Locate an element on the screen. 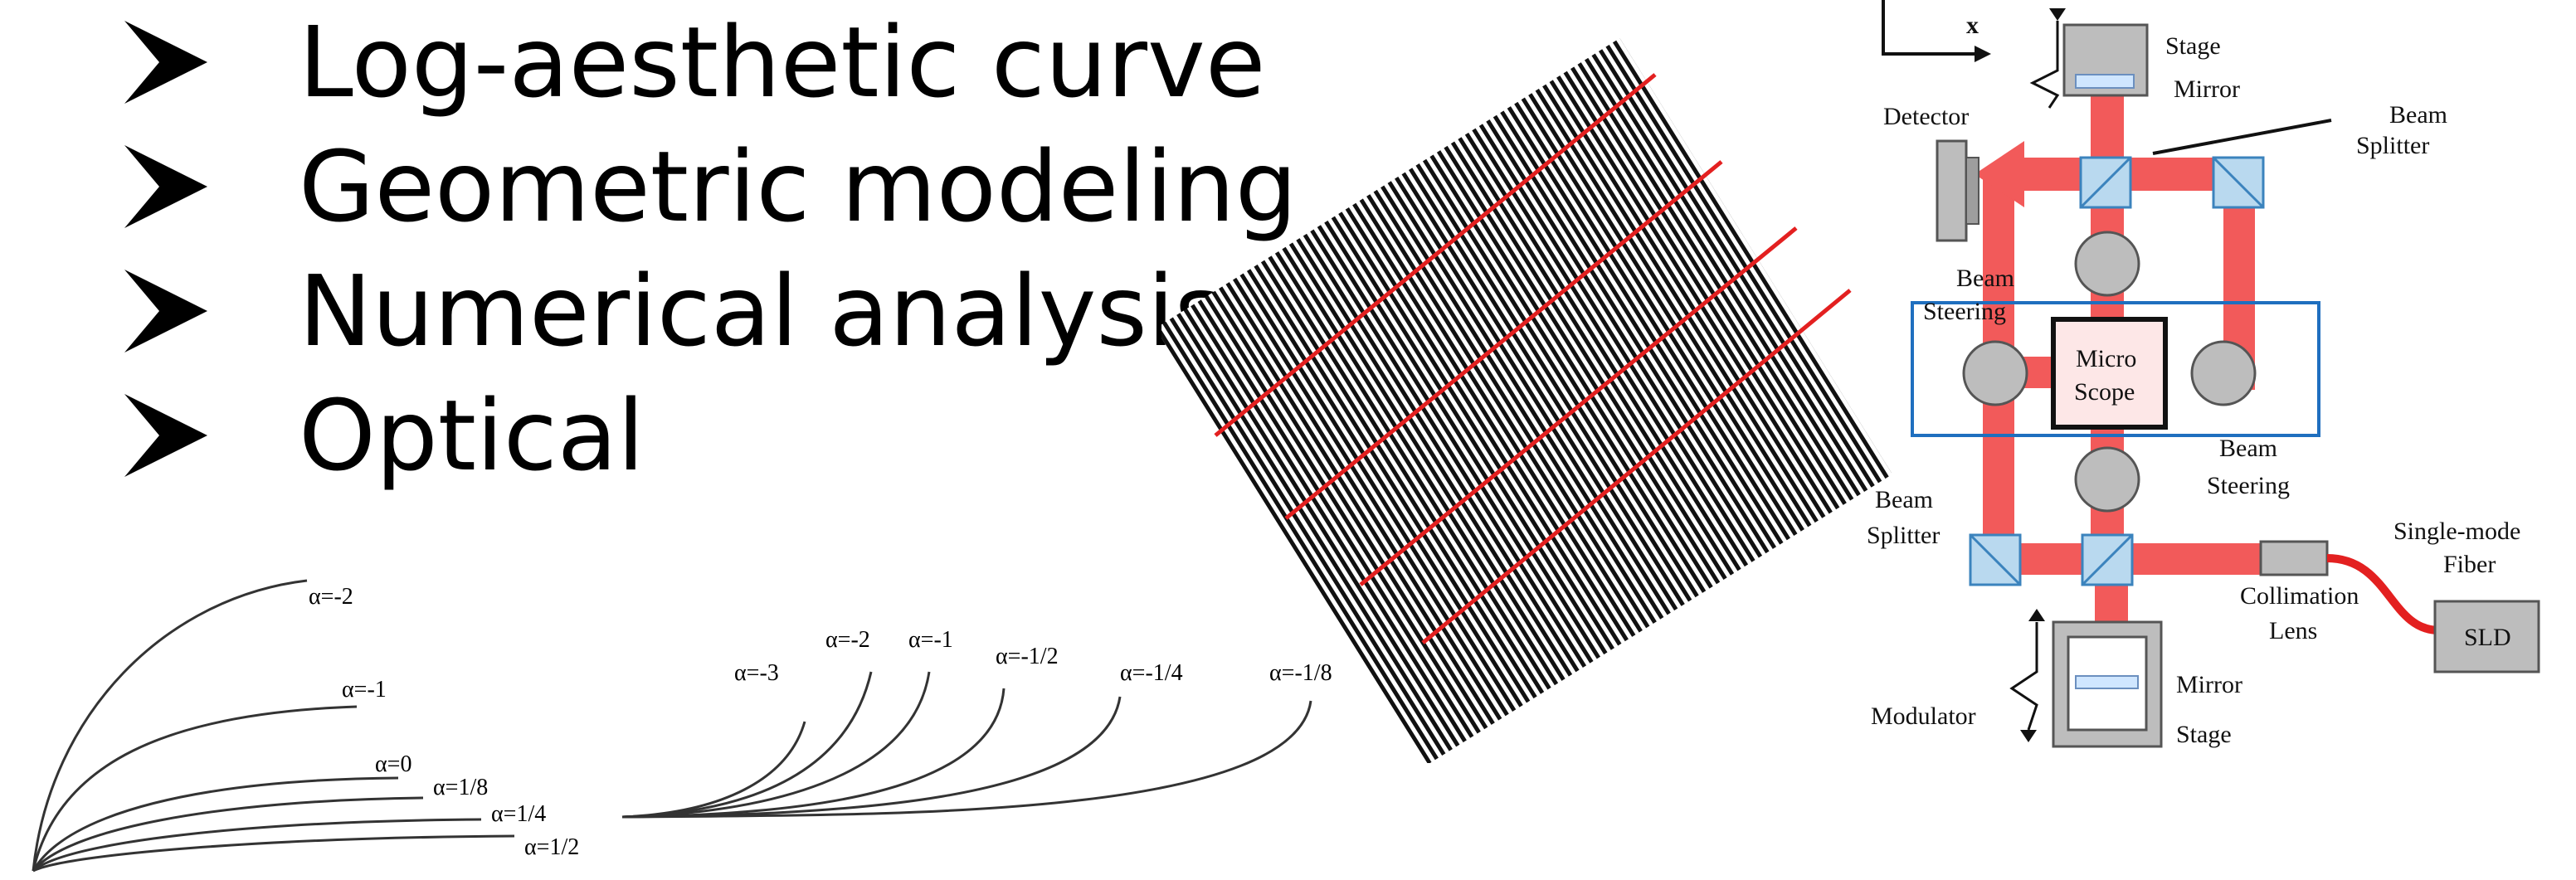 Image resolution: width=2576 pixels, height=880 pixels. curve-label: α=-3 is located at coordinates (756, 673).